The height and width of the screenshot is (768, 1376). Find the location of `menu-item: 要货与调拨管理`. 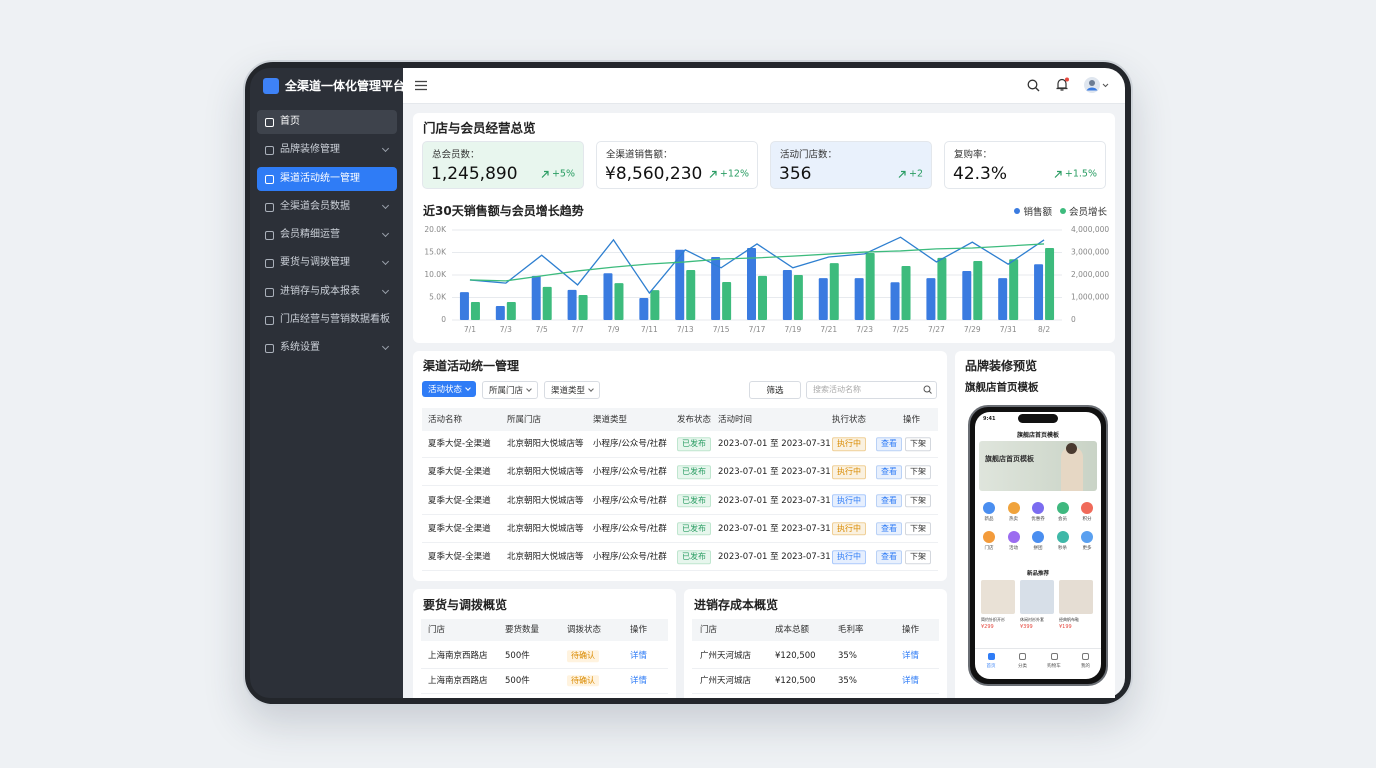

menu-item: 要货与调拨管理 is located at coordinates (327, 263).